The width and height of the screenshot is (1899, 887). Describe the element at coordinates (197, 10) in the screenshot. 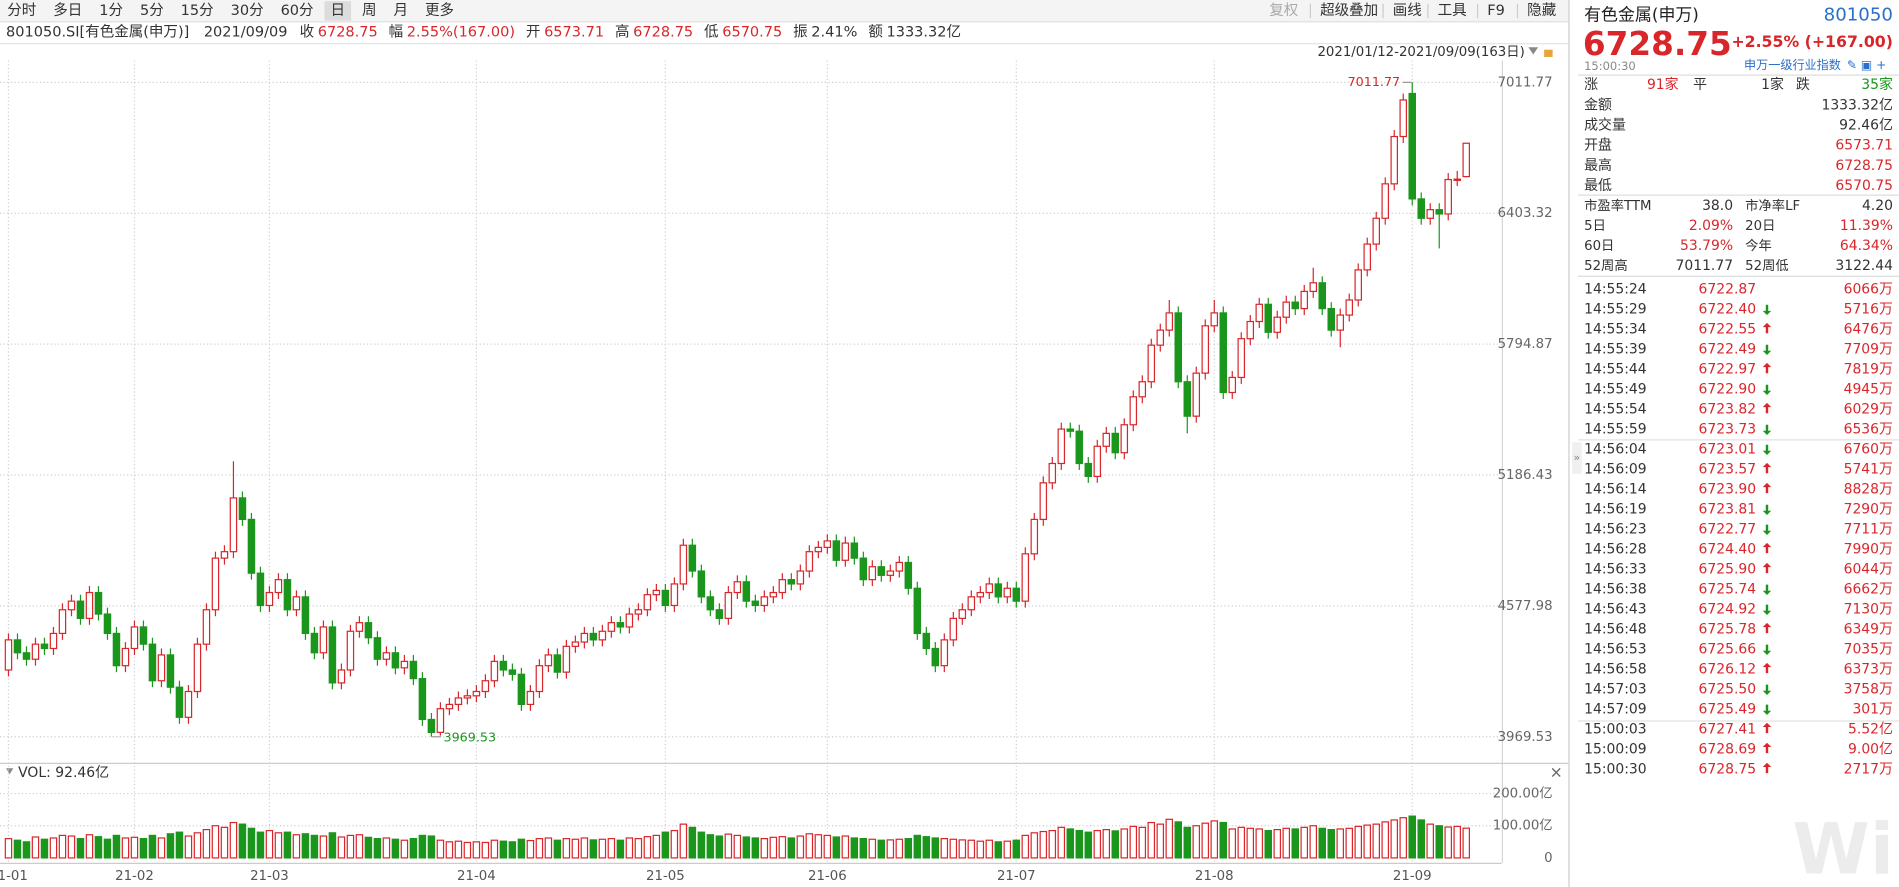

I see `toolbar-button: 15分` at that location.